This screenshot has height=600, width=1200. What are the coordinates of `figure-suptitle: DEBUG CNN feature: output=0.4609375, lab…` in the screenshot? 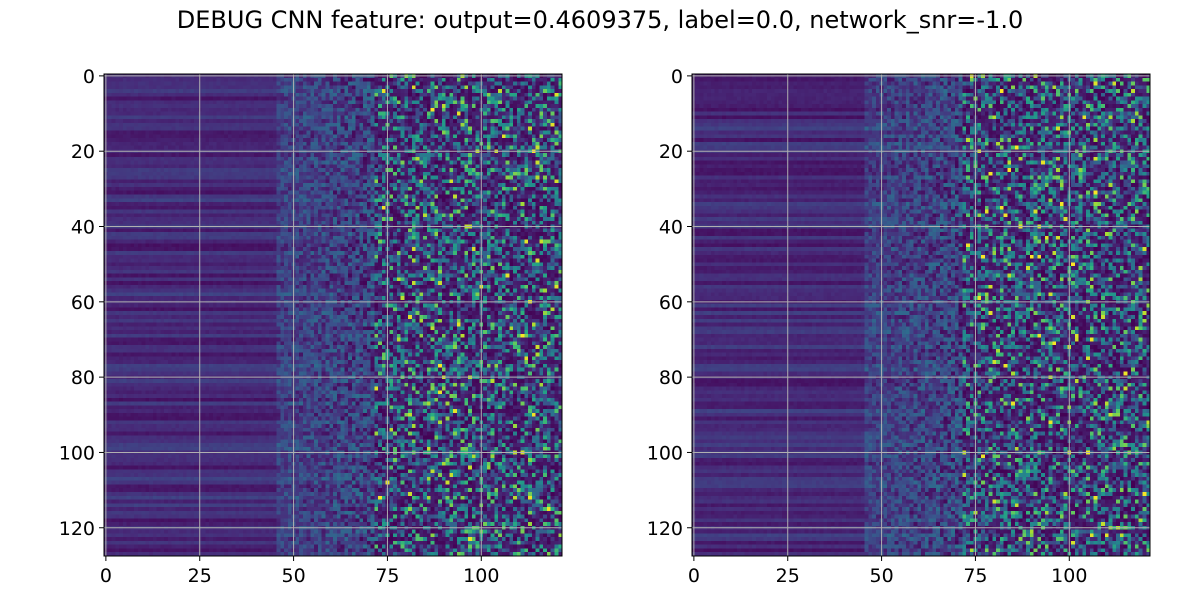 It's located at (600, 20).